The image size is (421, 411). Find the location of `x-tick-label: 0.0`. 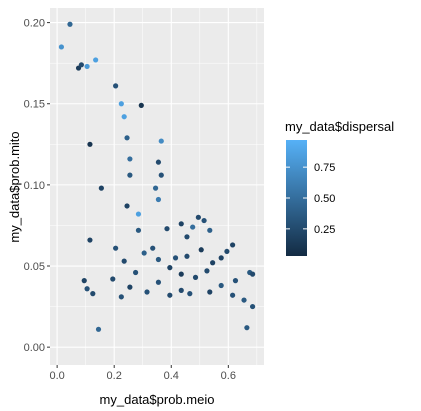

x-tick-label: 0.0 is located at coordinates (56, 376).